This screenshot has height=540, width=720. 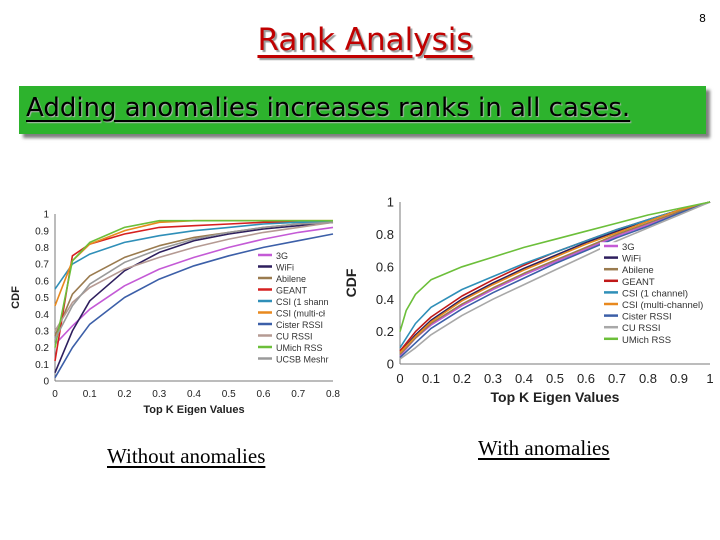 I want to click on y-tick-label: 0.1, so click(x=42, y=365).